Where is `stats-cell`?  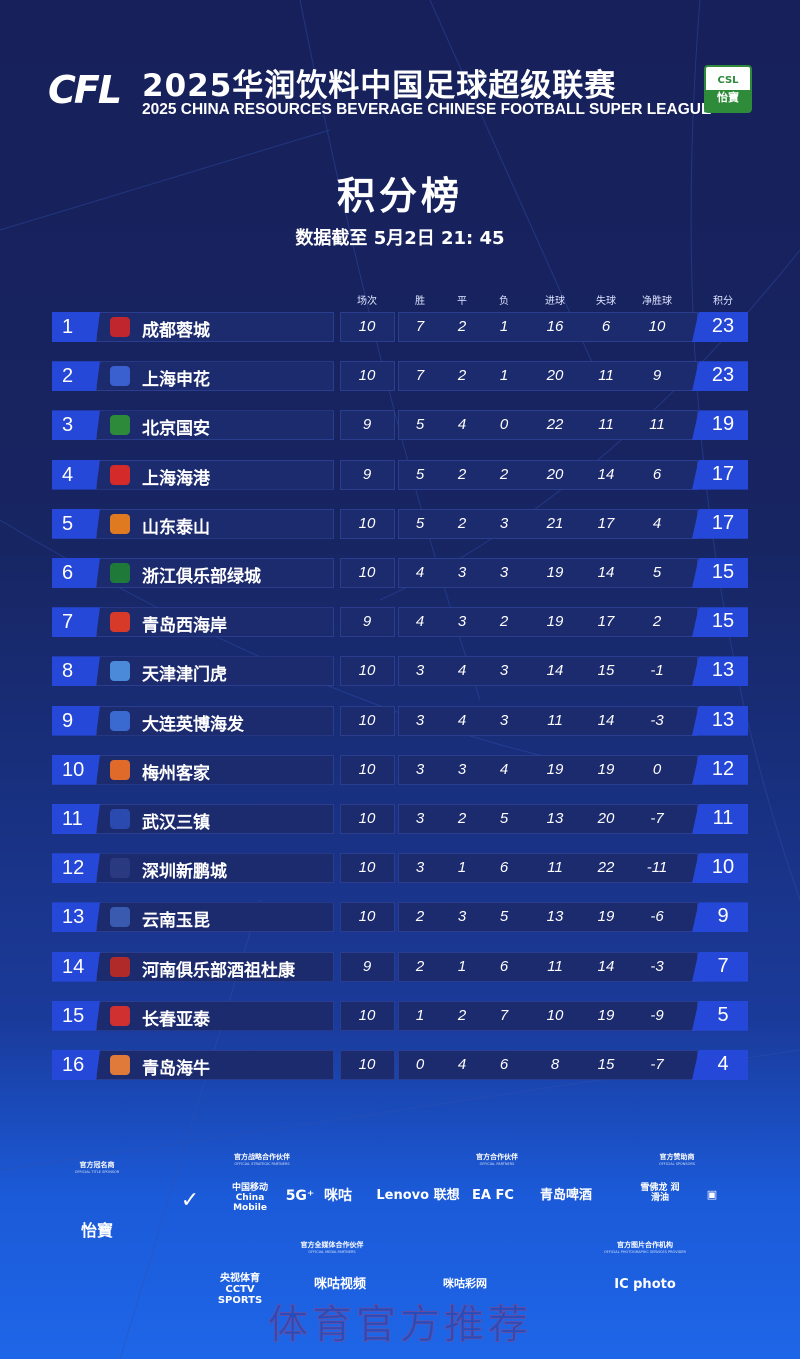 stats-cell is located at coordinates (548, 474).